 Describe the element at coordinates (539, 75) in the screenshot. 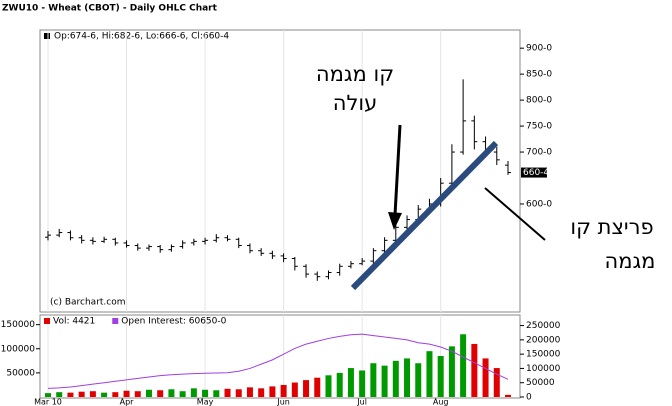

I see `y-tick-label: 850-0` at that location.